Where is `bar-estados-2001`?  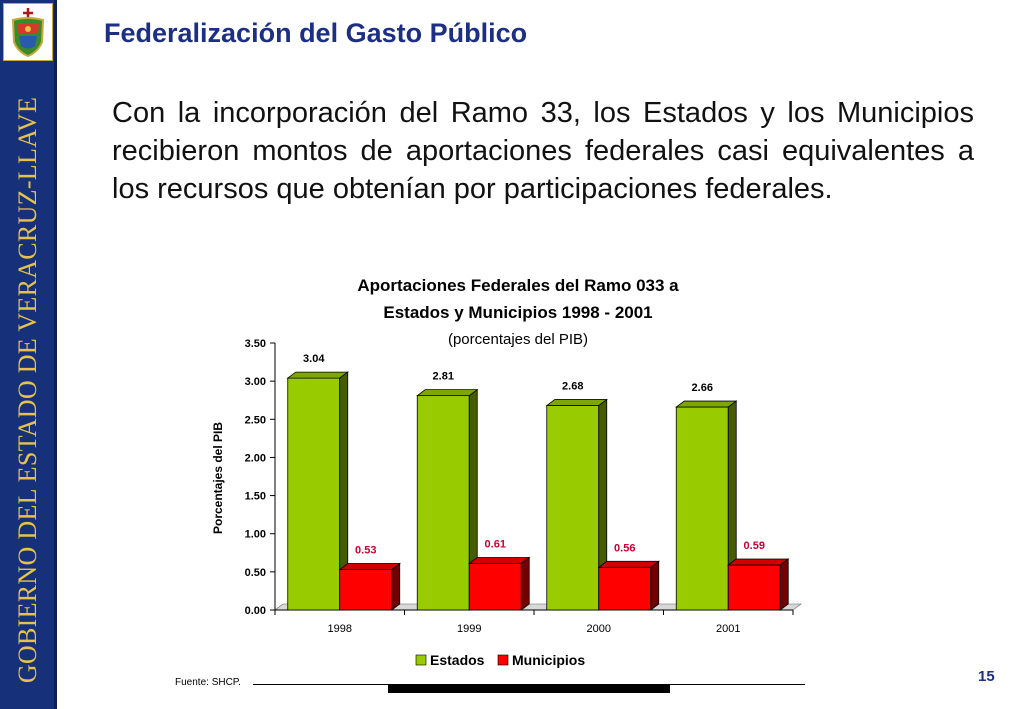 bar-estados-2001 is located at coordinates (706, 505).